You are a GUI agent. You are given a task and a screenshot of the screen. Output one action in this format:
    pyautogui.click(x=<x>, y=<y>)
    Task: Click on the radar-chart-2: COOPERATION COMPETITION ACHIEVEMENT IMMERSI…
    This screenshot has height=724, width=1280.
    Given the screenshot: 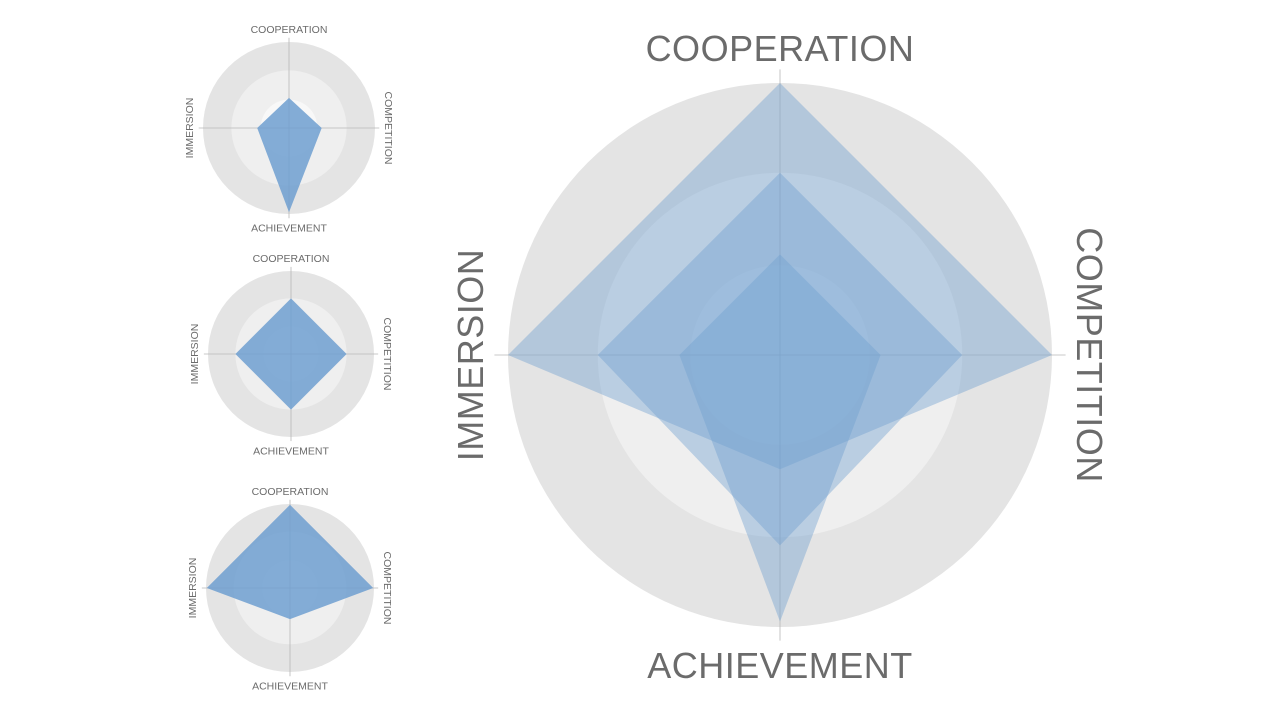 What is the action you would take?
    pyautogui.click(x=291, y=355)
    